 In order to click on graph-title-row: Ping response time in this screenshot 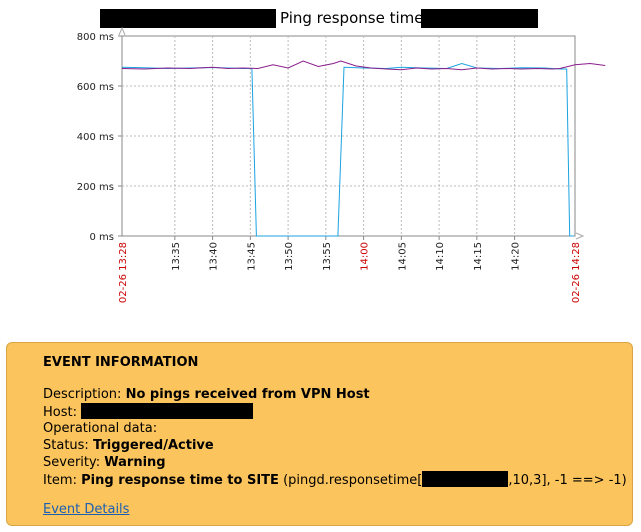, I will do `click(320, 18)`.